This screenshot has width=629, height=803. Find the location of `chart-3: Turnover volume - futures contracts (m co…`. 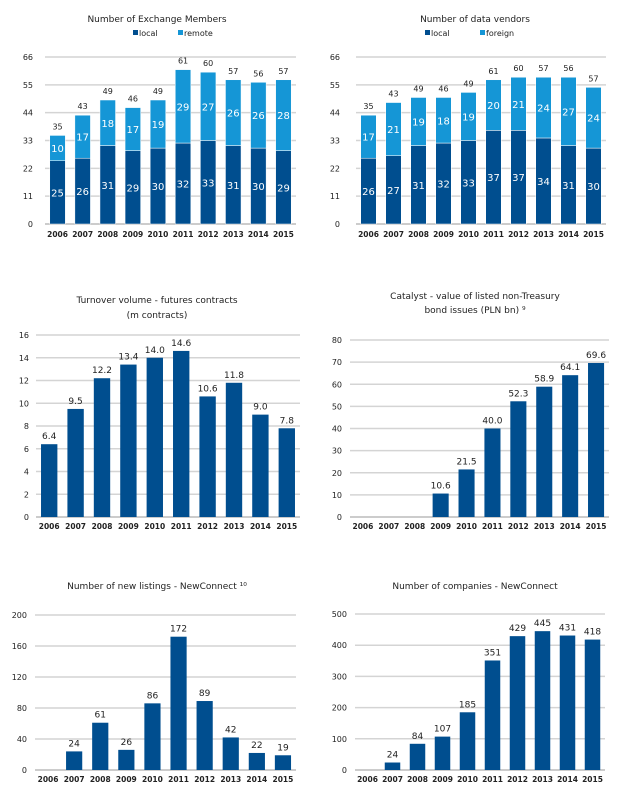

chart-3: Turnover volume - futures contracts (m co… is located at coordinates (159, 413).